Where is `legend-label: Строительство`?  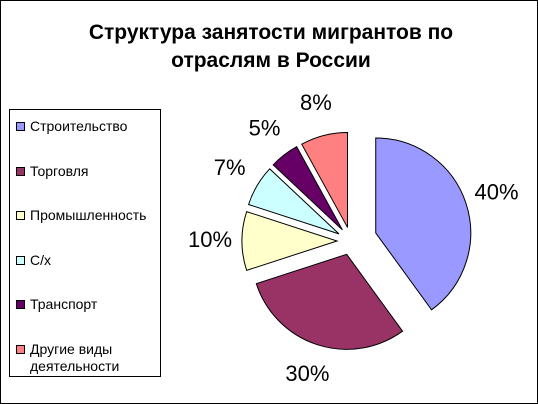 legend-label: Строительство is located at coordinates (79, 126).